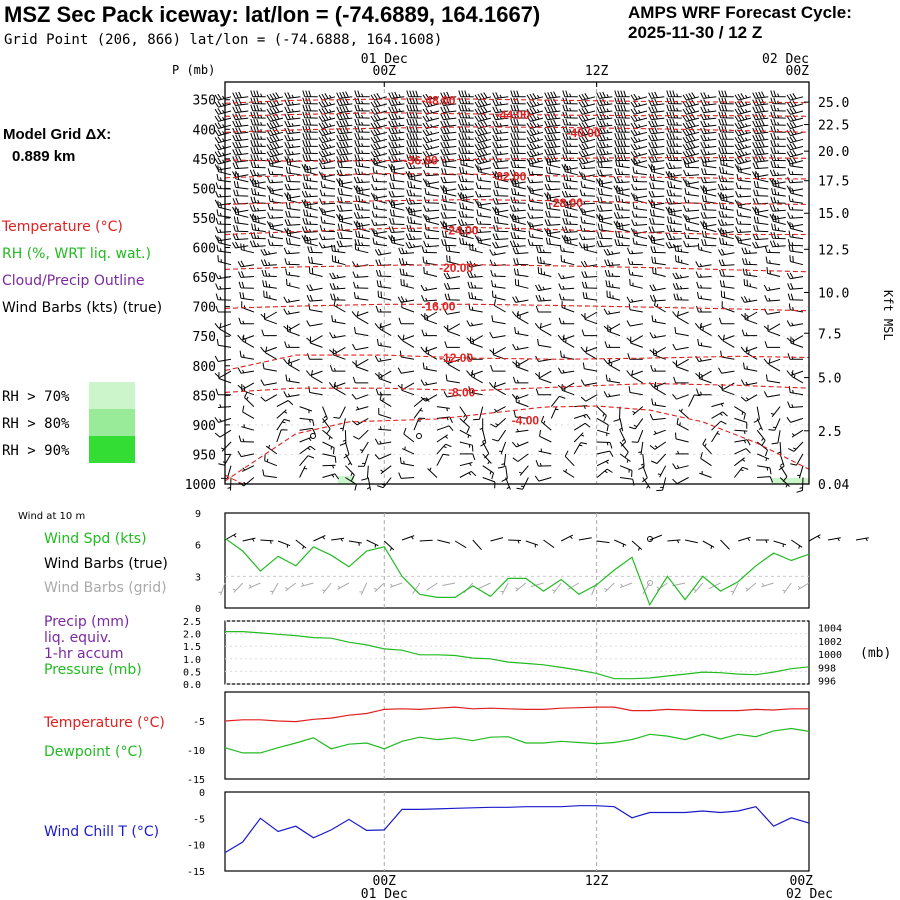 The height and width of the screenshot is (900, 900). I want to click on bottom-time-tick-label: 00Z, so click(802, 881).